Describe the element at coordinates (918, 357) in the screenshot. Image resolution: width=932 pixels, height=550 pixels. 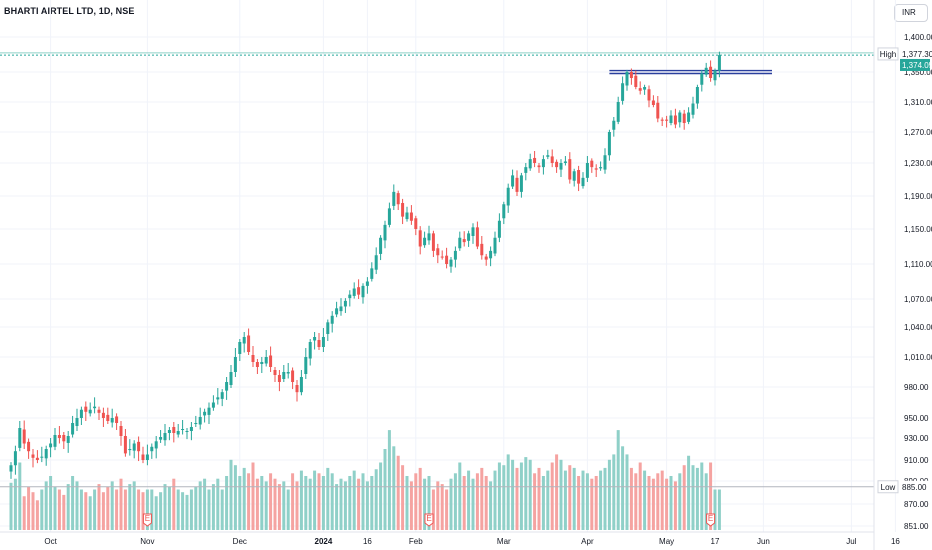
I see `y-tick-label: 1,010.00` at that location.